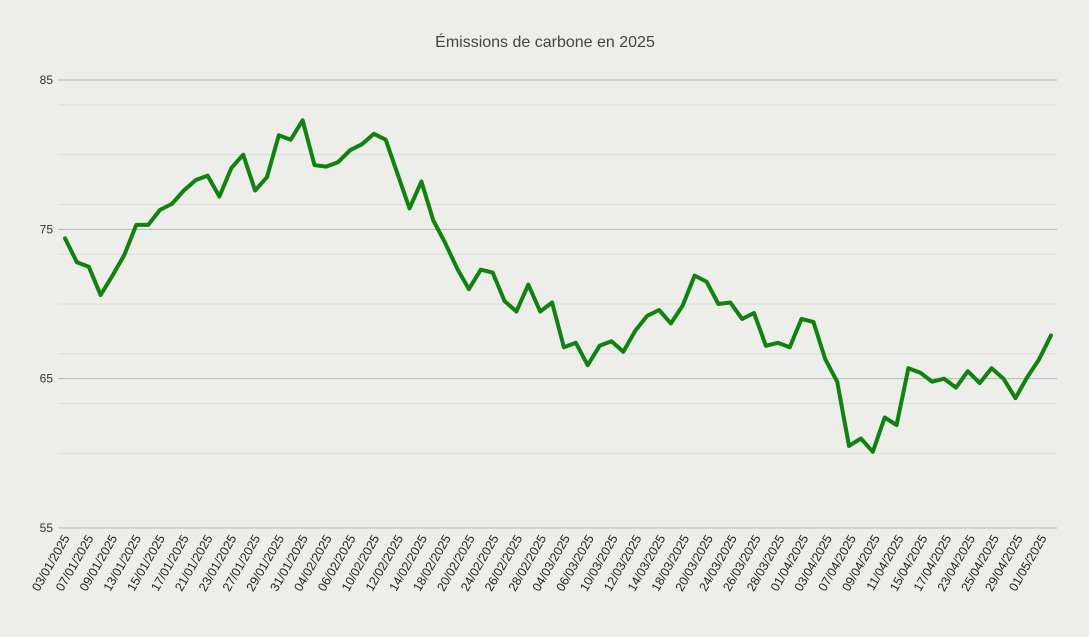 The height and width of the screenshot is (637, 1089). I want to click on y-tick-label: 75, so click(47, 229).